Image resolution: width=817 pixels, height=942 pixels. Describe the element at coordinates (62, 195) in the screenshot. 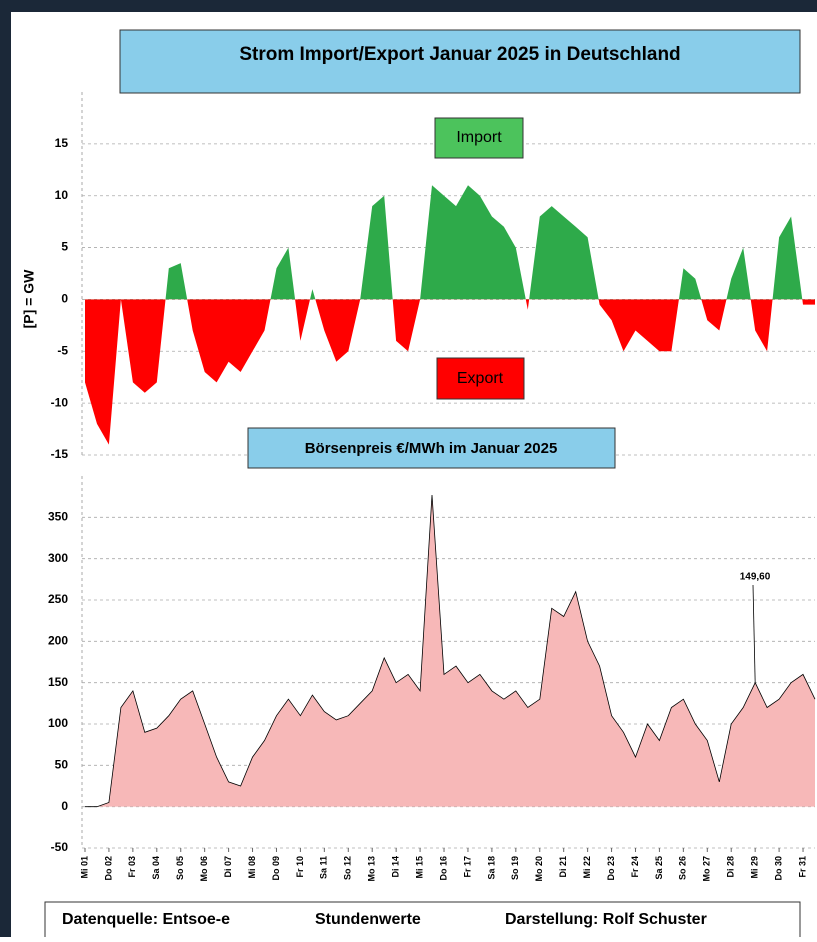

I see `y-tick-label: 10` at that location.